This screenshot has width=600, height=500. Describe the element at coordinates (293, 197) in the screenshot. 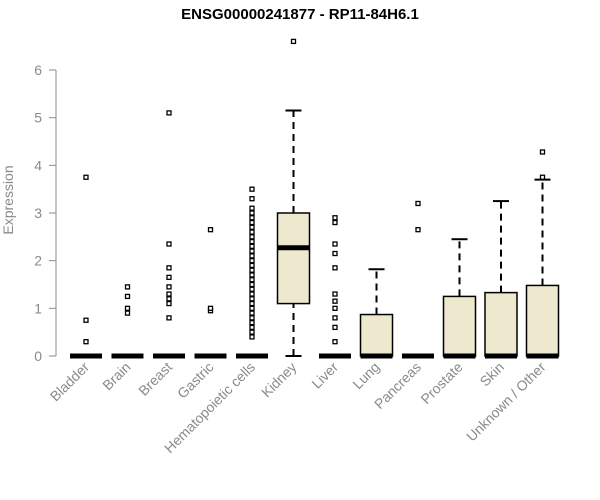

I see `box-kidney` at that location.